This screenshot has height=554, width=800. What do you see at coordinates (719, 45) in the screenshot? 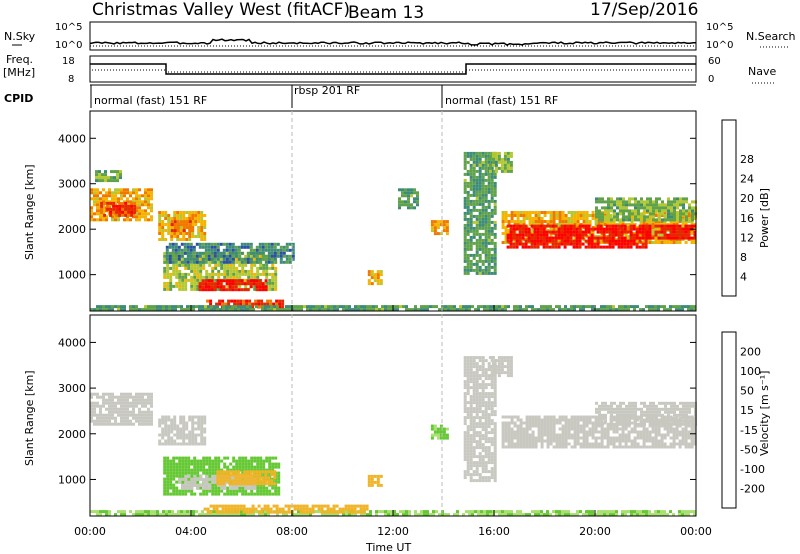
I see `nsearch-tick-bottom: 10^0` at bounding box center [719, 45].